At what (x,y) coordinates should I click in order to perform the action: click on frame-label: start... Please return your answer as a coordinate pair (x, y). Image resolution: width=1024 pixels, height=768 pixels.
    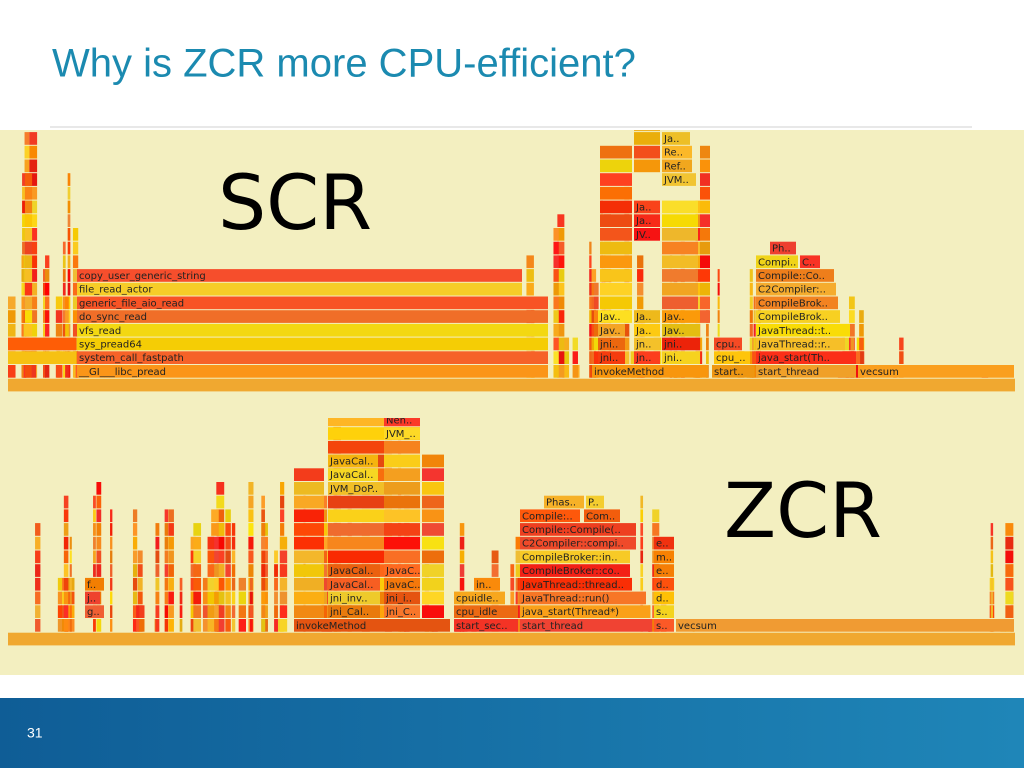
    Looking at the image, I should click on (729, 372).